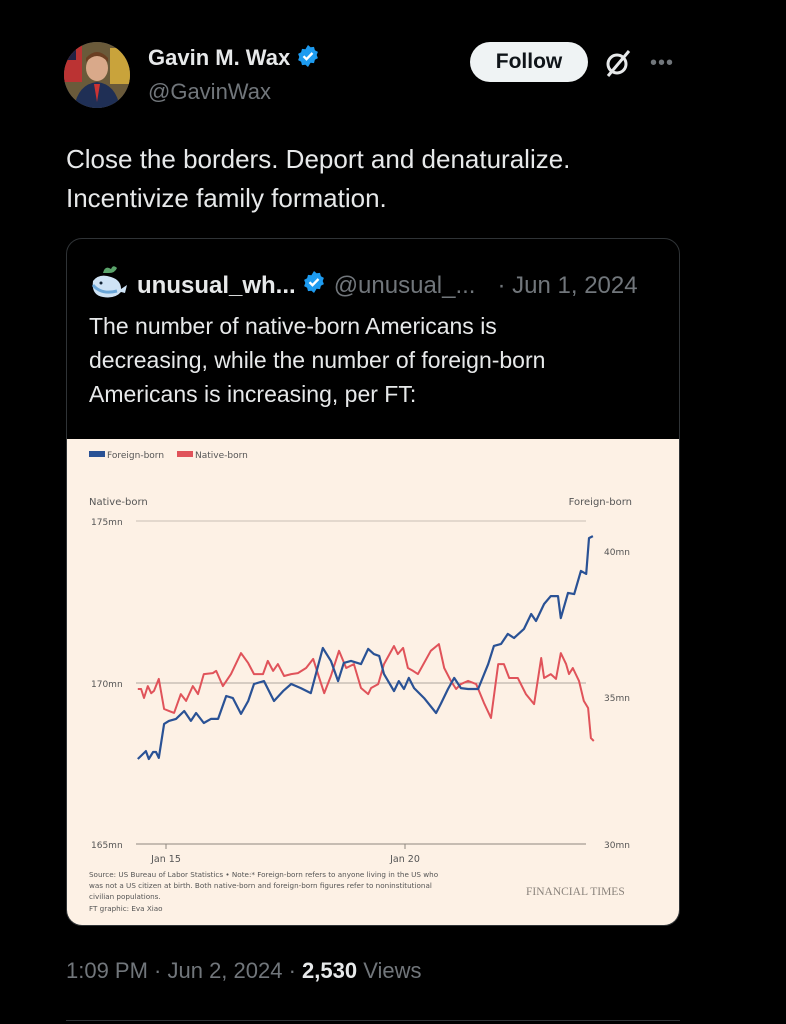 This screenshot has width=786, height=1024. What do you see at coordinates (125, 896) in the screenshot?
I see `source-note: civilian populations.` at bounding box center [125, 896].